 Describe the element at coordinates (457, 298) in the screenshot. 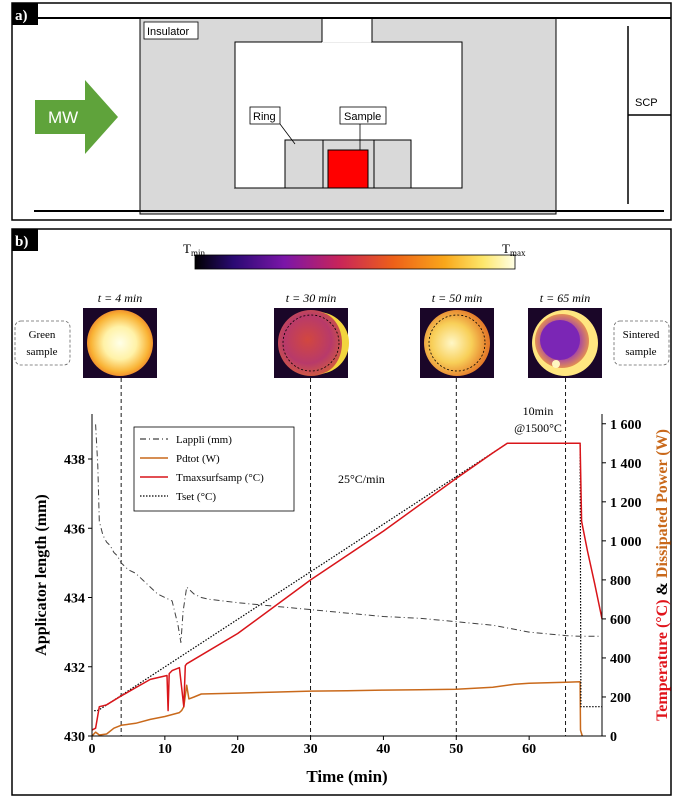

I see `image-time-label: t = 50 min` at that location.